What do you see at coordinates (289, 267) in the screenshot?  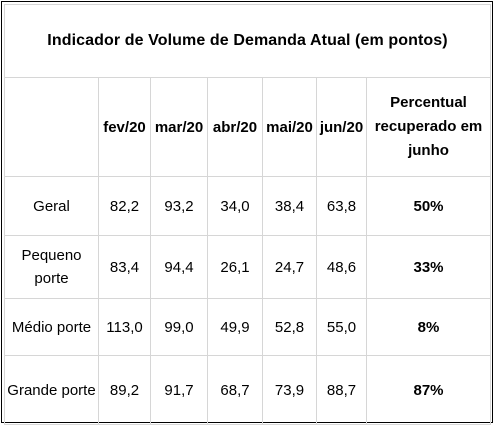 I see `cell-value: 24,7` at bounding box center [289, 267].